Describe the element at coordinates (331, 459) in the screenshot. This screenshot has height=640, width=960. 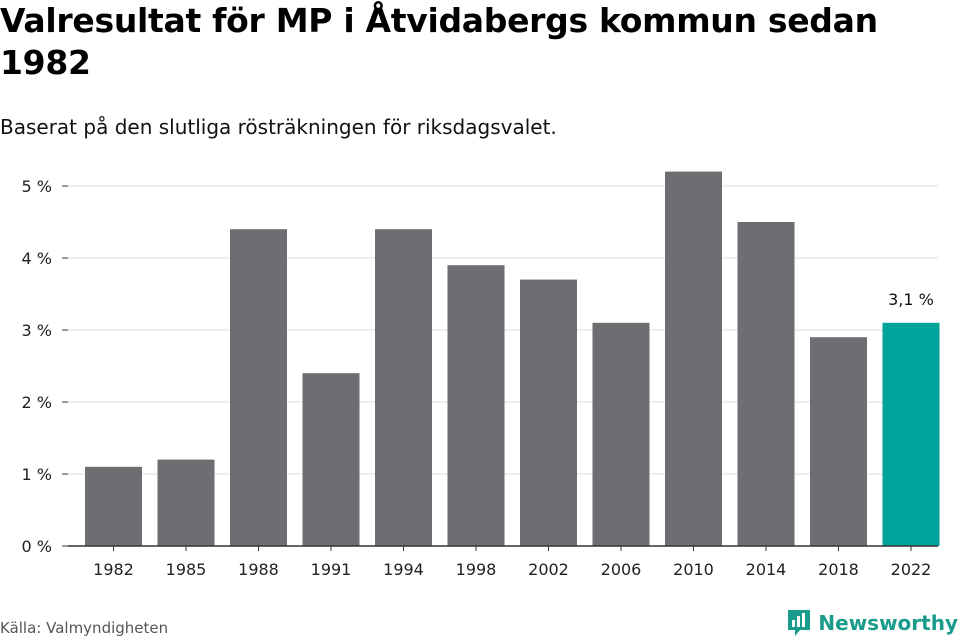
I see `bar-1991` at that location.